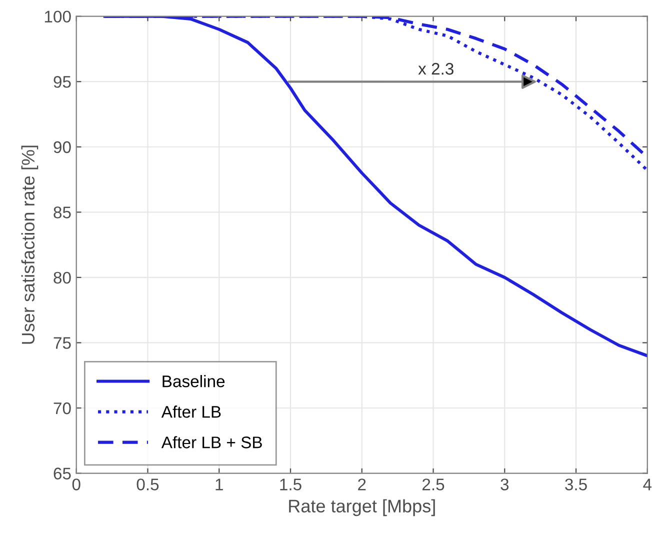 The width and height of the screenshot is (664, 544). What do you see at coordinates (62, 212) in the screenshot?
I see `y-tick-label: 85` at bounding box center [62, 212].